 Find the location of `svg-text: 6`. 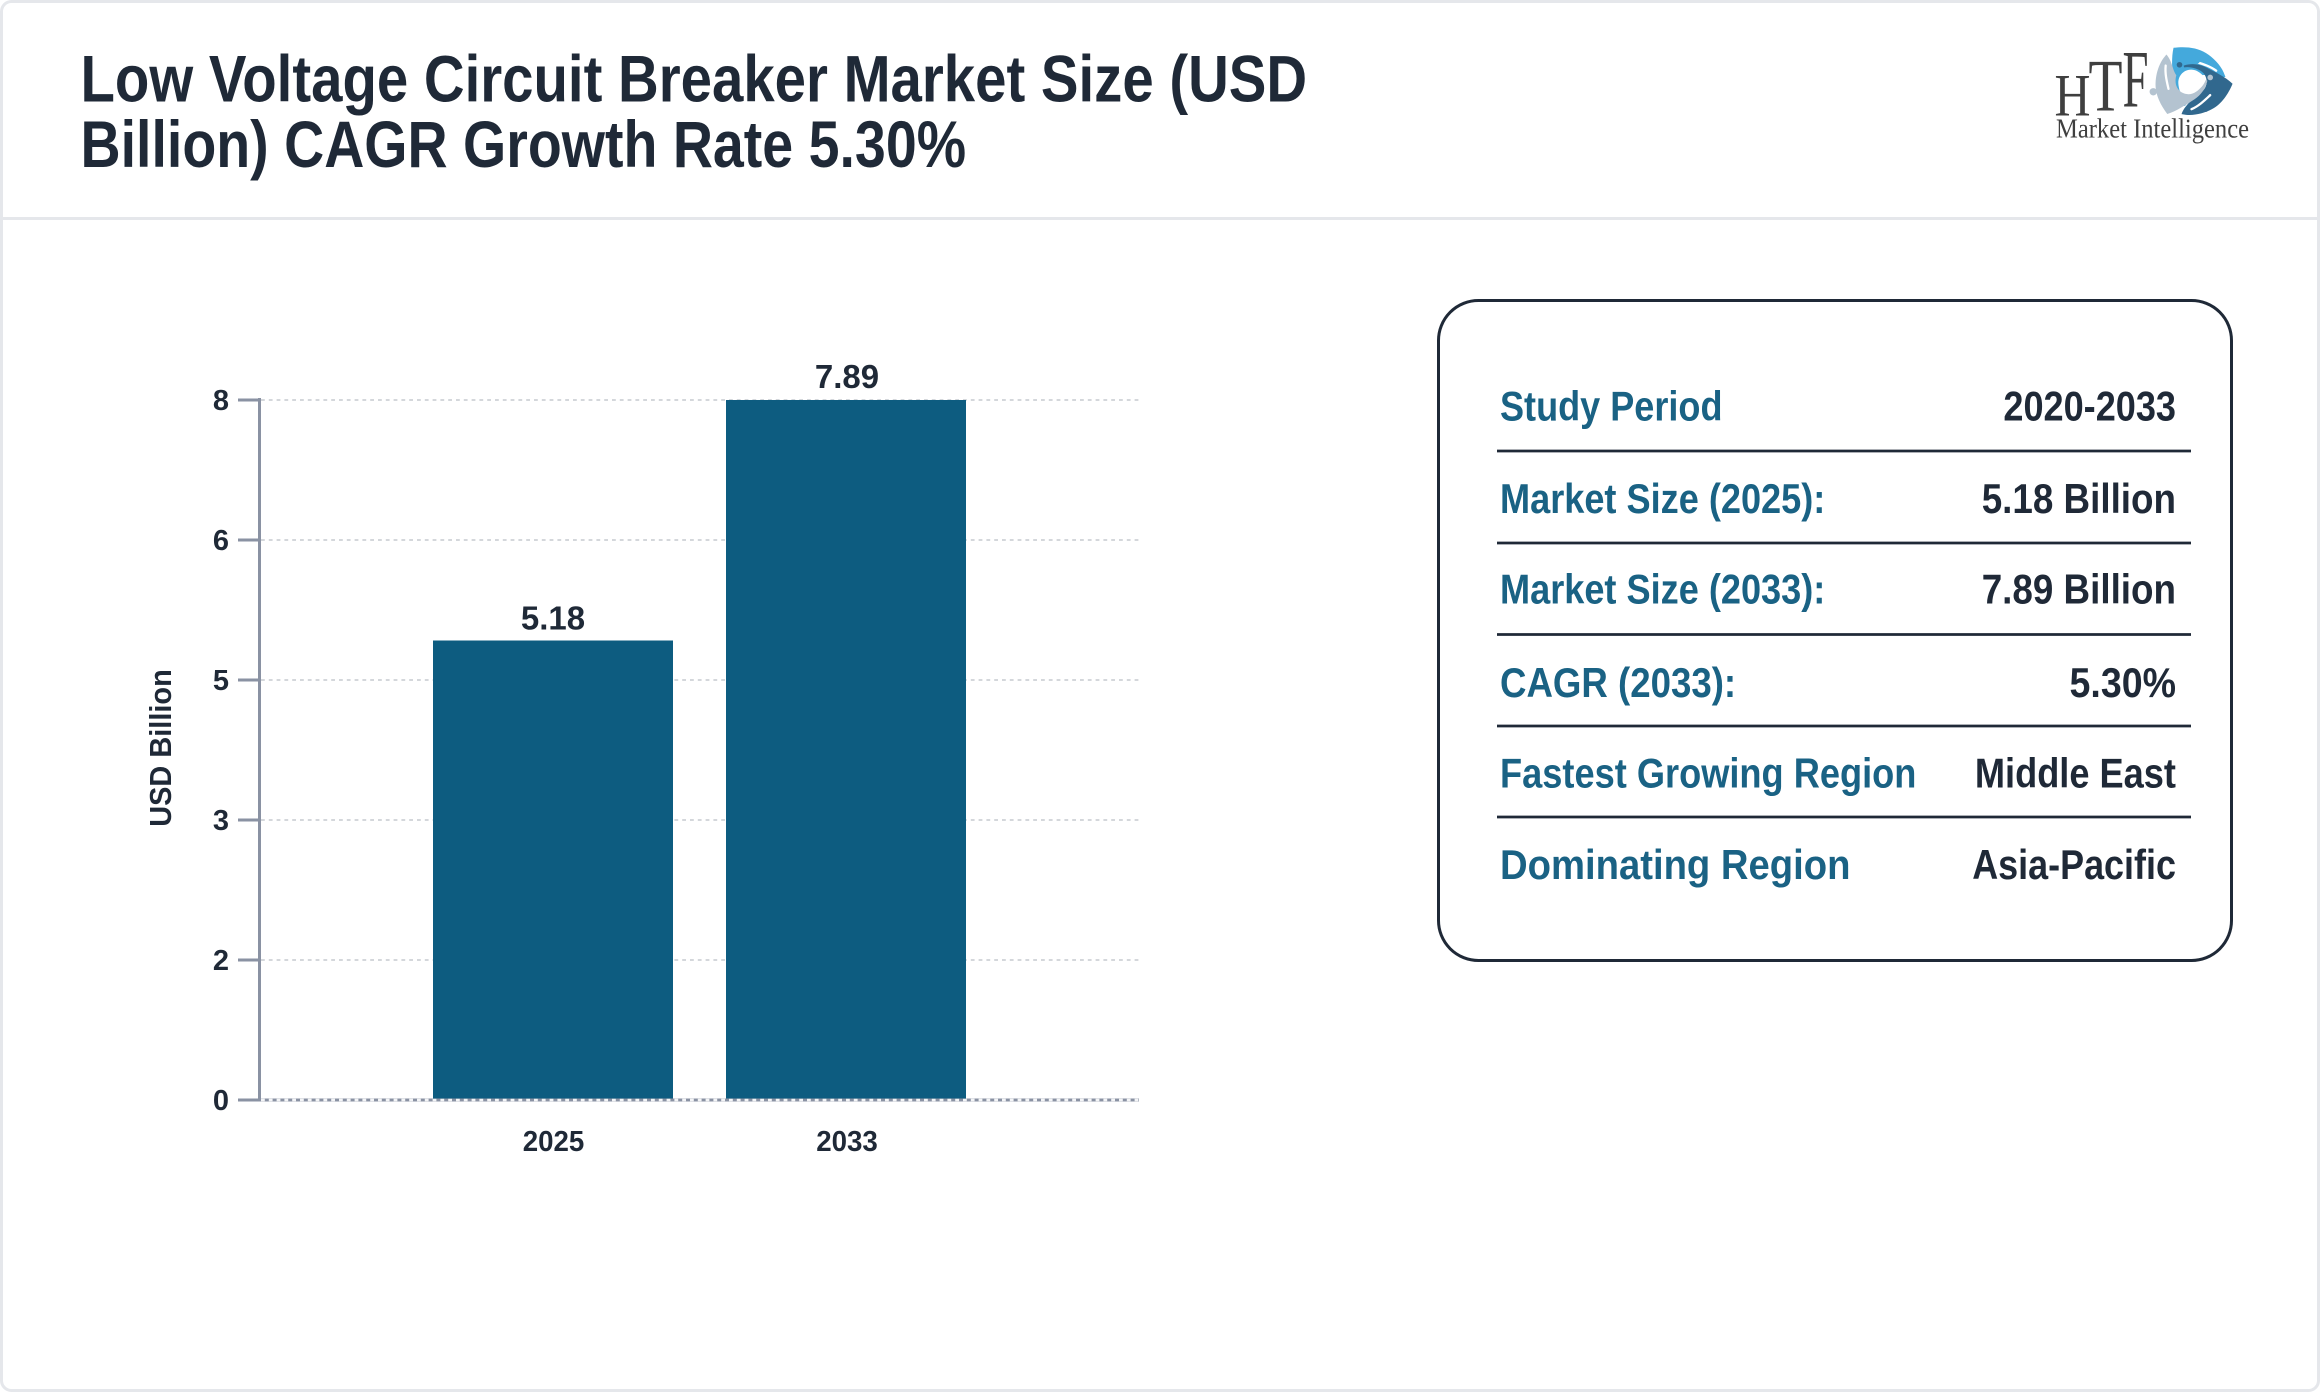

svg-text: 6 is located at coordinates (221, 541).